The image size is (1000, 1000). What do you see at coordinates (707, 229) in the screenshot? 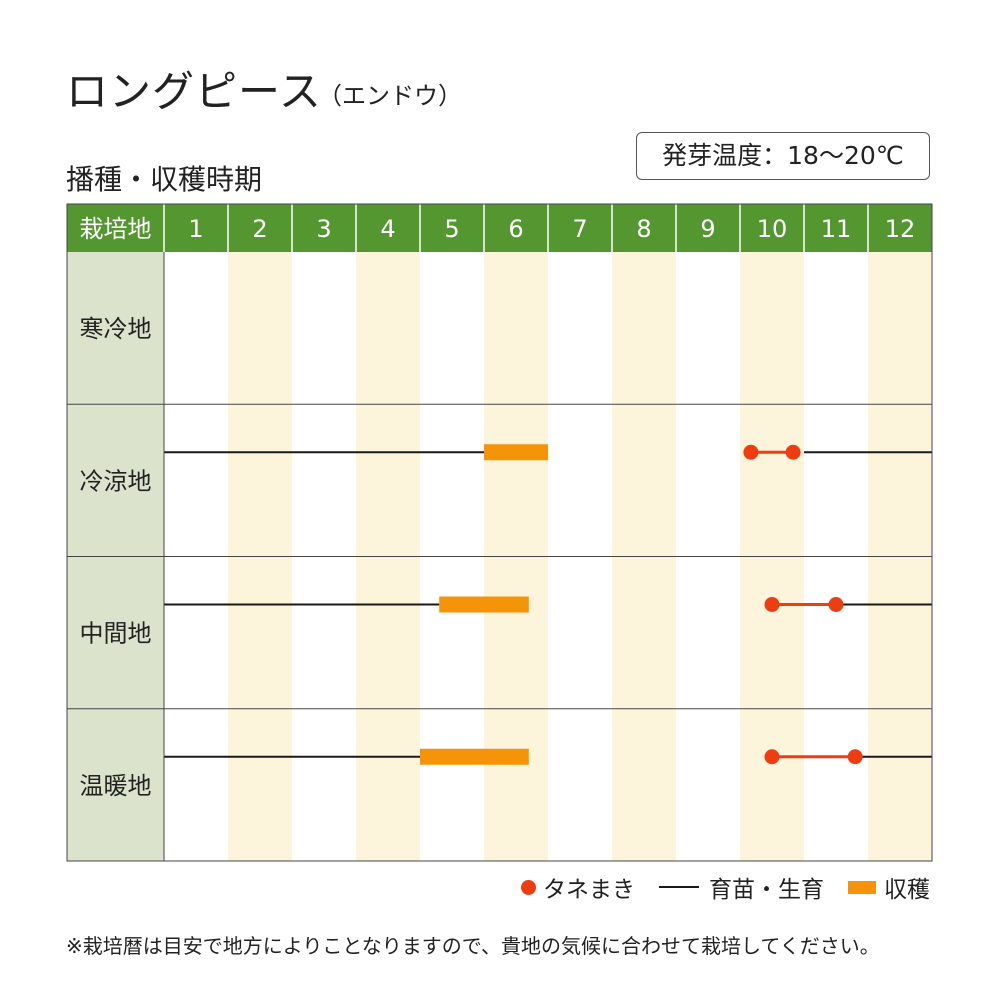
I see `month-label: 9` at bounding box center [707, 229].